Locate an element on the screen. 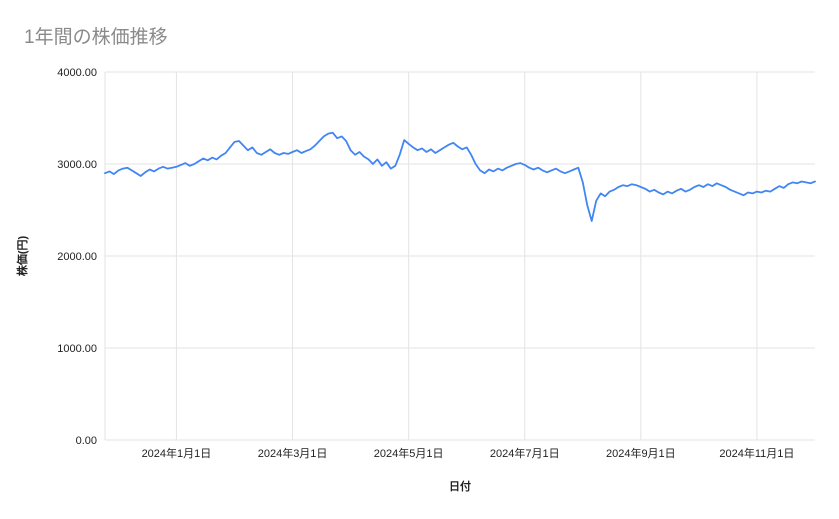 The width and height of the screenshot is (839, 519). x-tick-label: 2024年9月1日 is located at coordinates (641, 453).